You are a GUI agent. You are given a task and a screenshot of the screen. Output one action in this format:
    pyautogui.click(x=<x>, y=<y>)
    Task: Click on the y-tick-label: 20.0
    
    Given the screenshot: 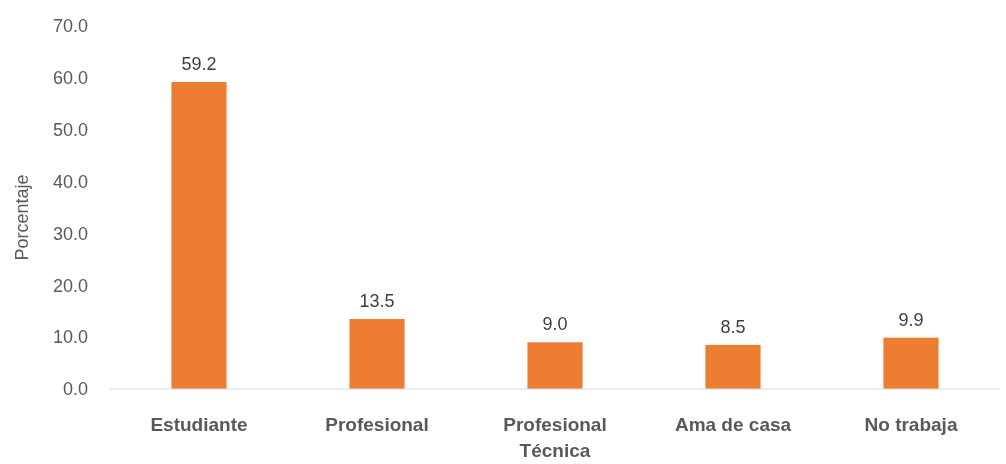 What is the action you would take?
    pyautogui.click(x=70, y=285)
    